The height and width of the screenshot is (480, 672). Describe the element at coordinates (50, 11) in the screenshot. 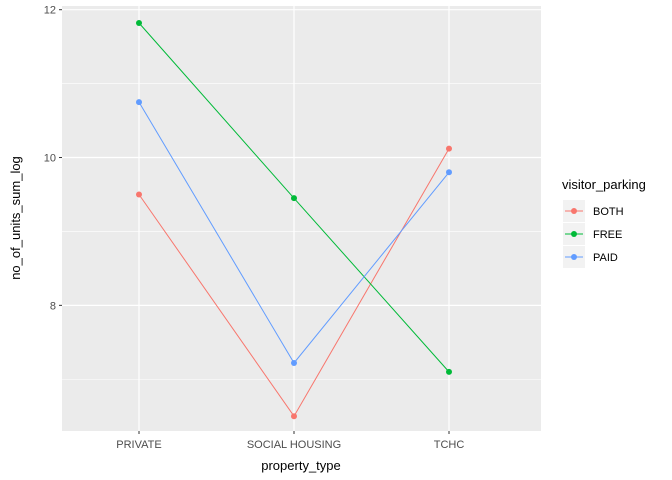

I see `y-tick-label: 12` at that location.